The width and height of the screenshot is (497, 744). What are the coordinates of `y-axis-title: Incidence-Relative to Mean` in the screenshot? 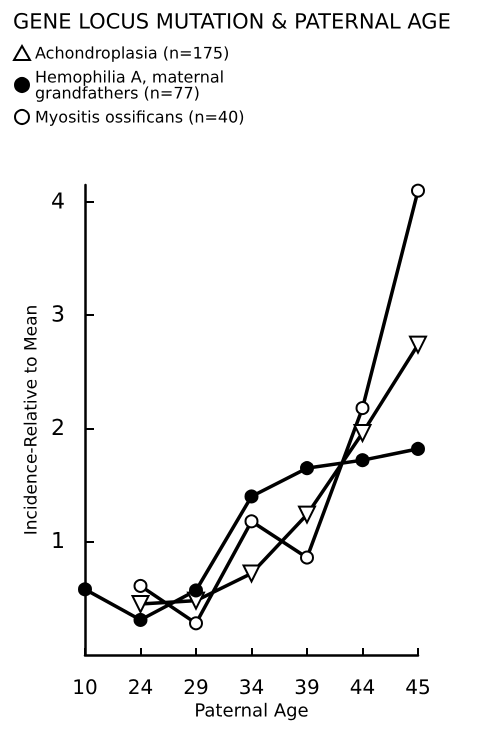 It's located at (32, 420).